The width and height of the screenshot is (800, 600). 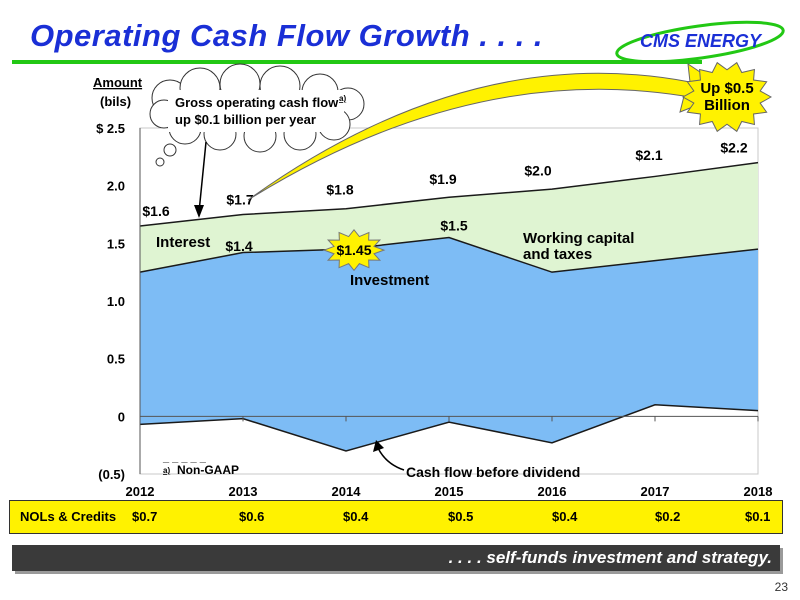 I want to click on y-axis-label: Amount, so click(x=118, y=82).